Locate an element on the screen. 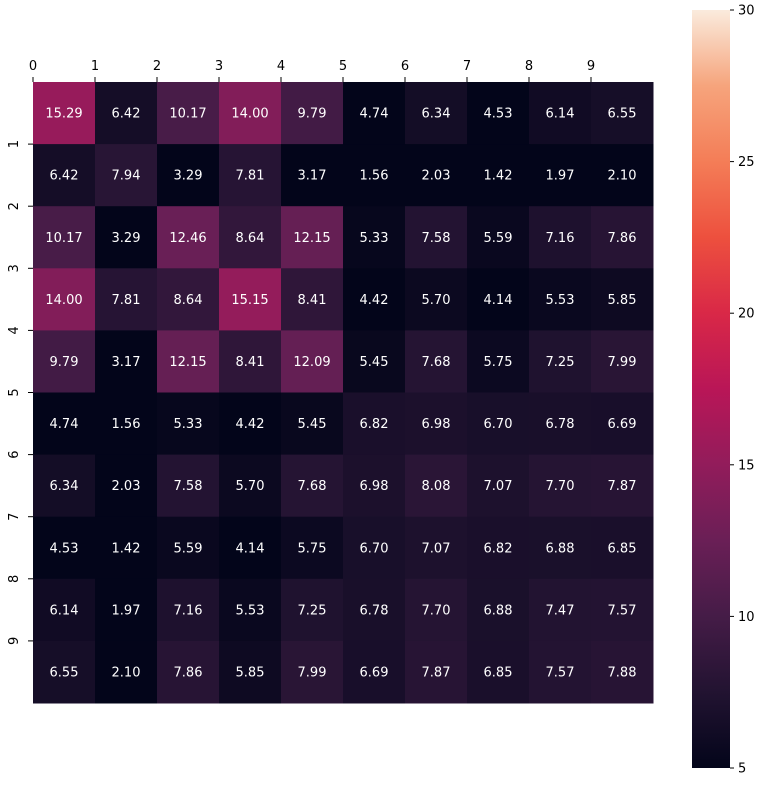 The height and width of the screenshot is (793, 769). cell-label: 8.08 is located at coordinates (436, 486).